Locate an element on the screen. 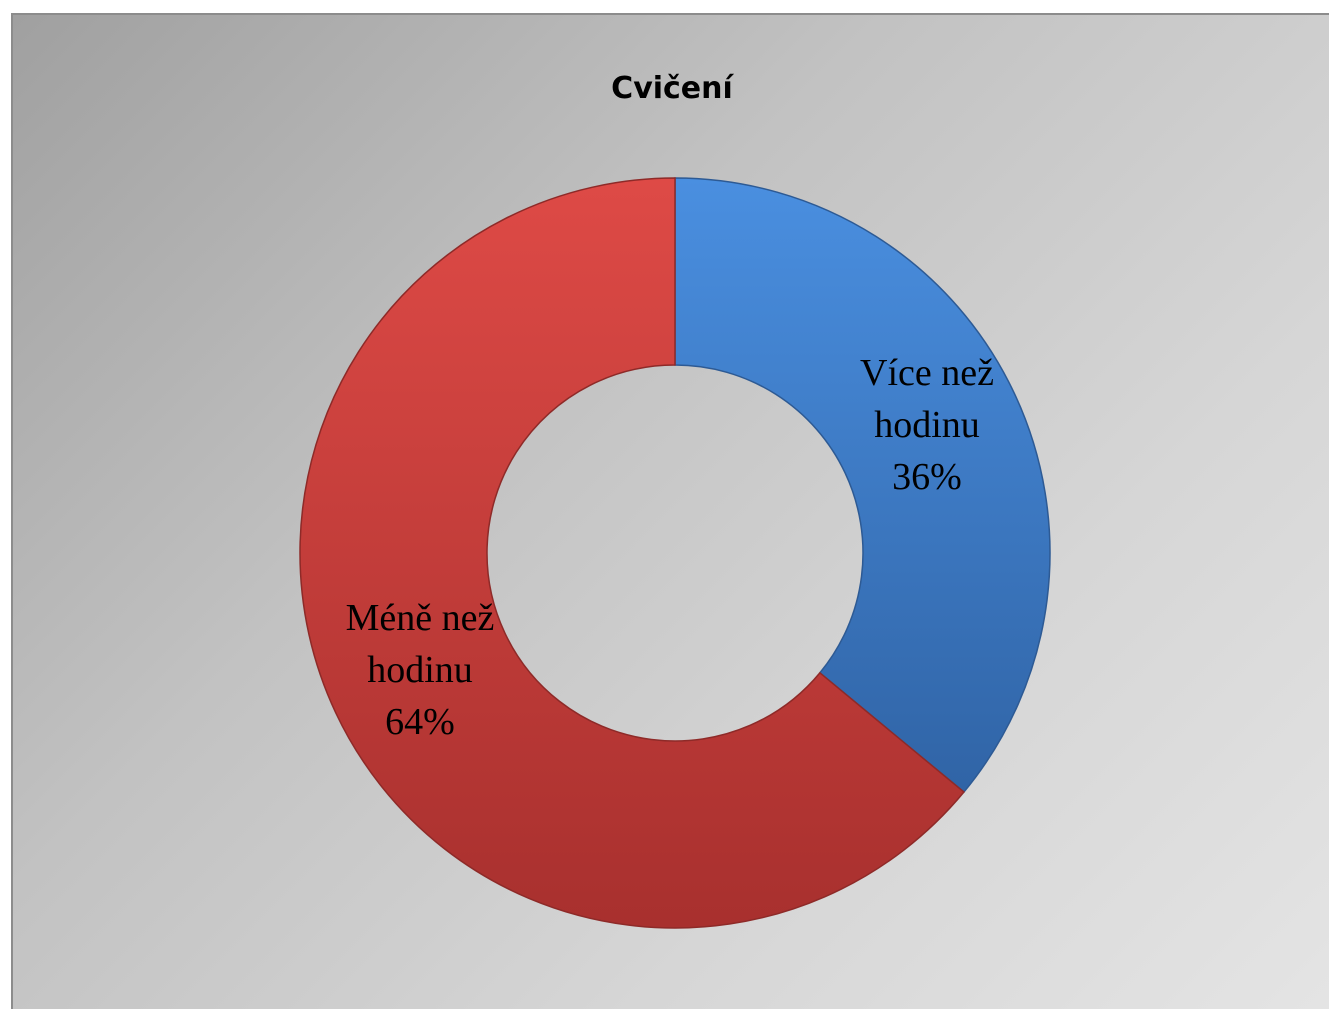  data-label-line: Méně než is located at coordinates (420, 618).